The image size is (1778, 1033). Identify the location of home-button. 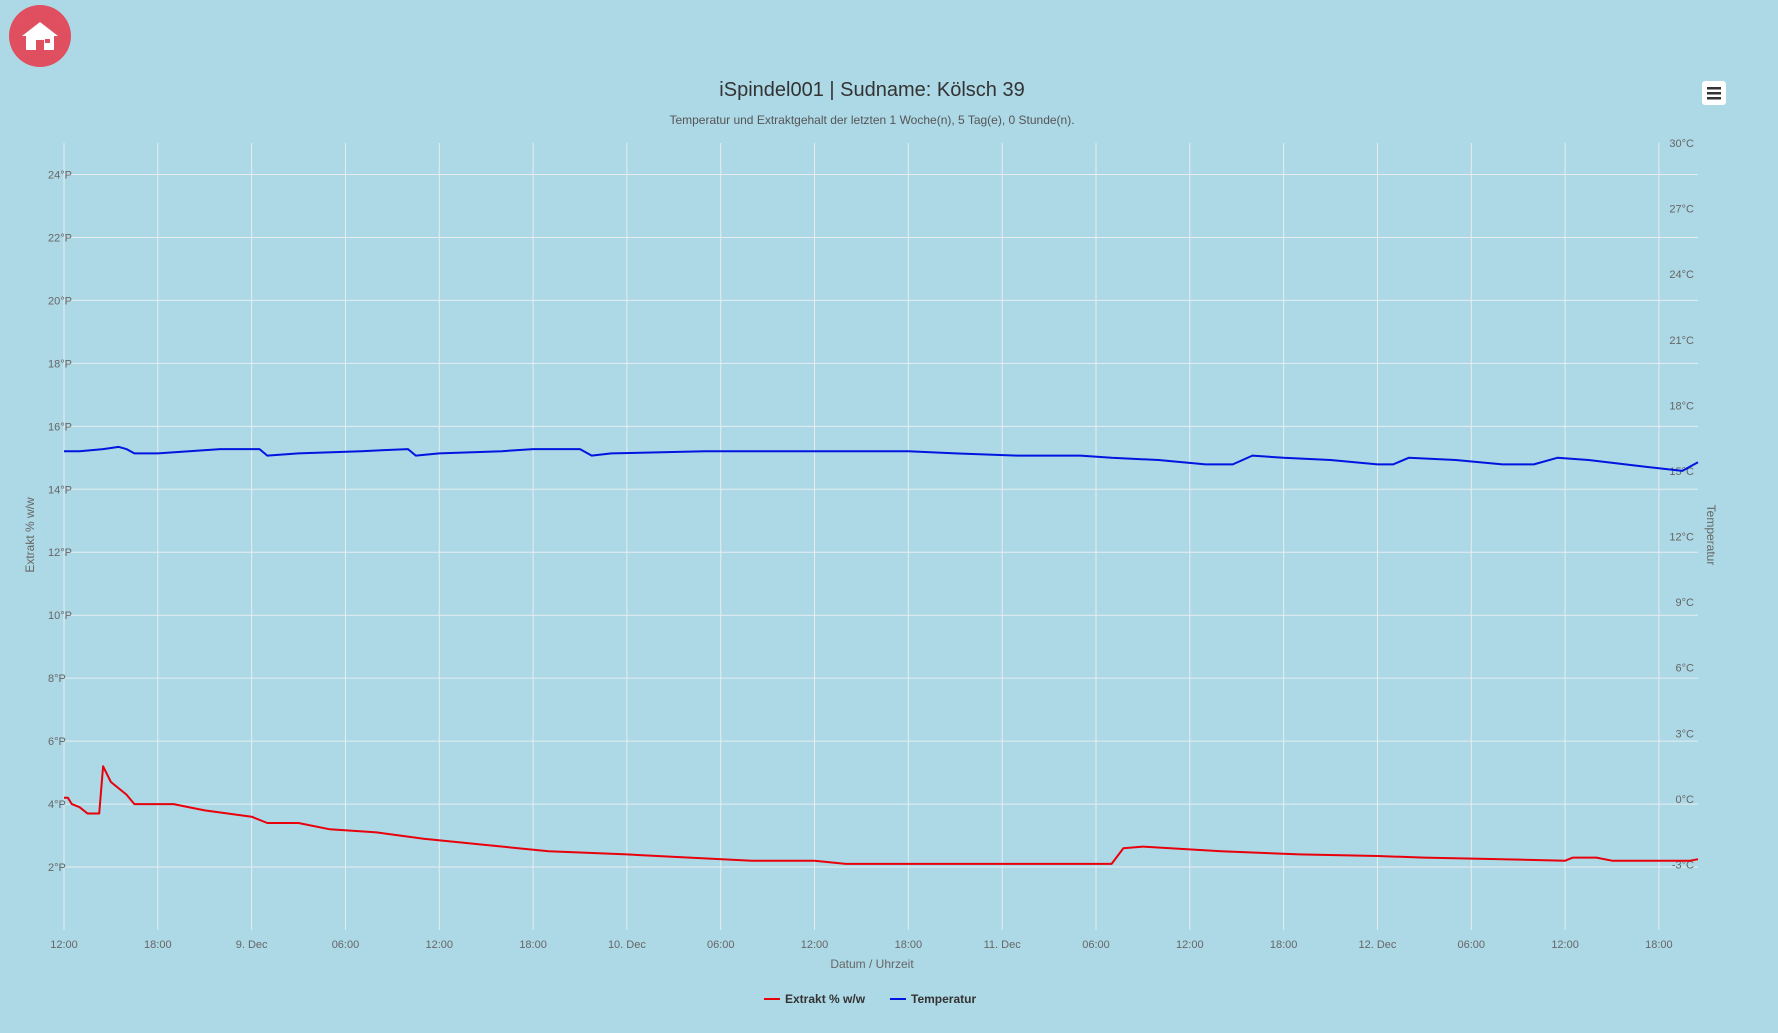
(40, 36).